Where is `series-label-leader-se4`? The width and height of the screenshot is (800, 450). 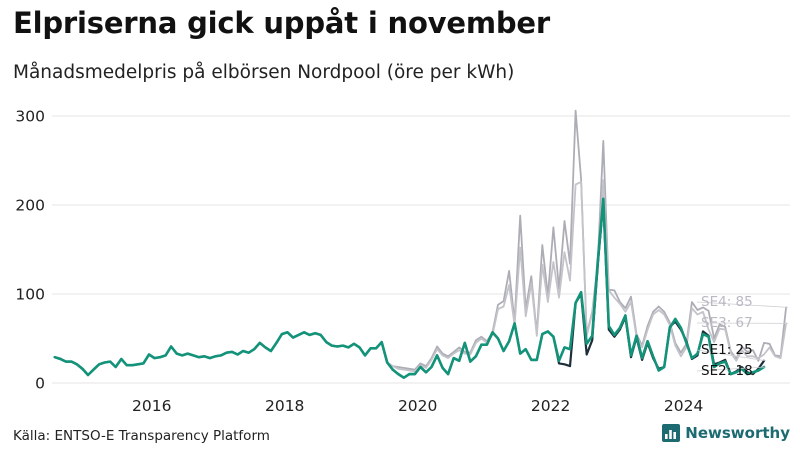 series-label-leader-se4 is located at coordinates (742, 304).